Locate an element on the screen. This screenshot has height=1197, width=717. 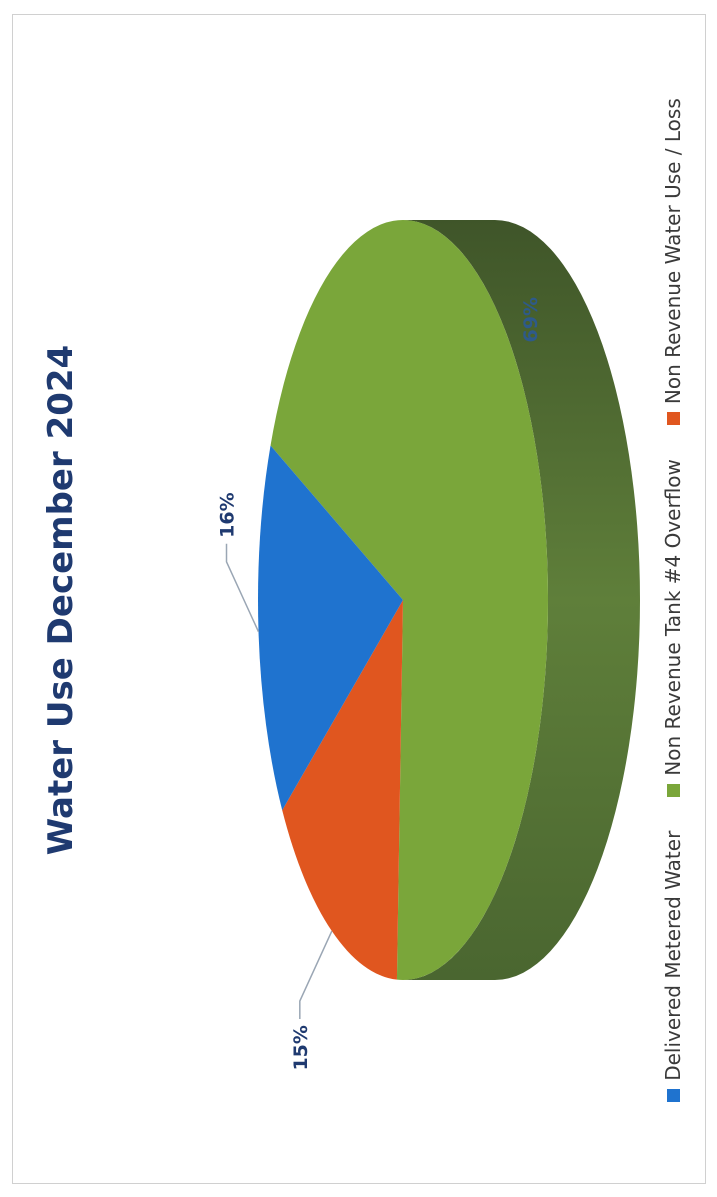
legend-label-water-loss: Non Revenue Water Use / Loss is located at coordinates (673, 251).